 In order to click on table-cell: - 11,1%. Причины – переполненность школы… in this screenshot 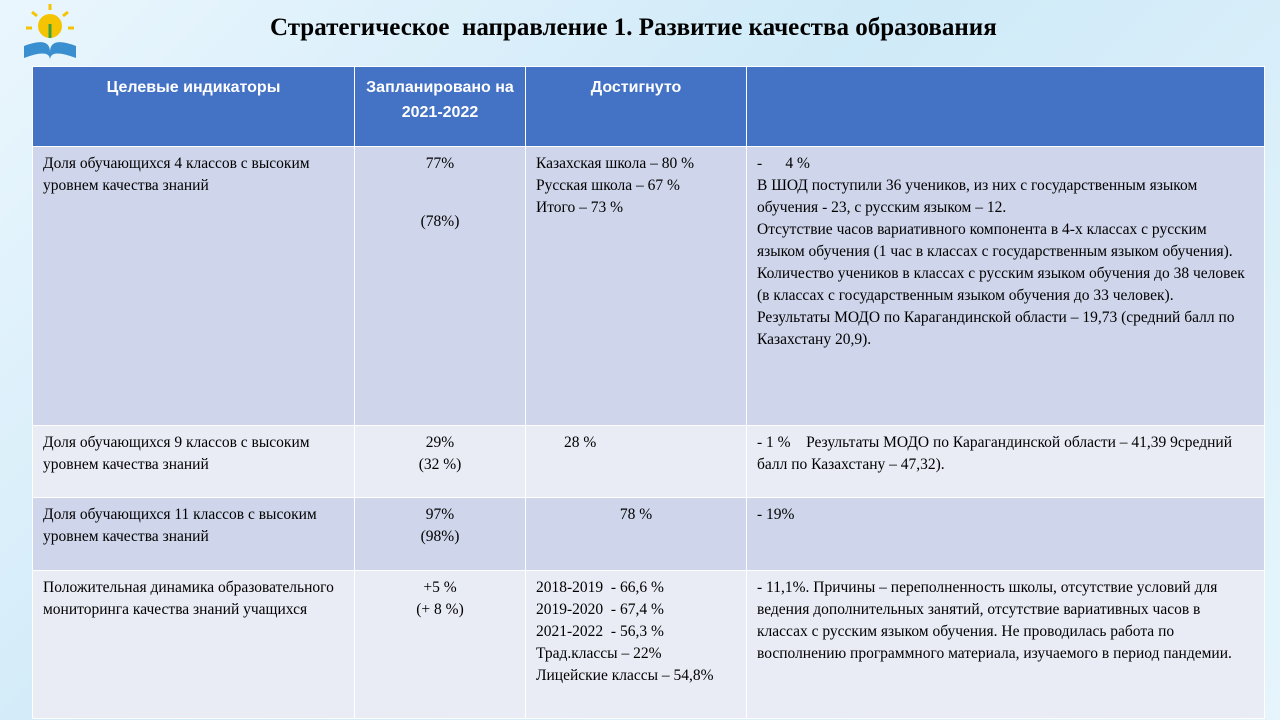, I will do `click(1005, 644)`.